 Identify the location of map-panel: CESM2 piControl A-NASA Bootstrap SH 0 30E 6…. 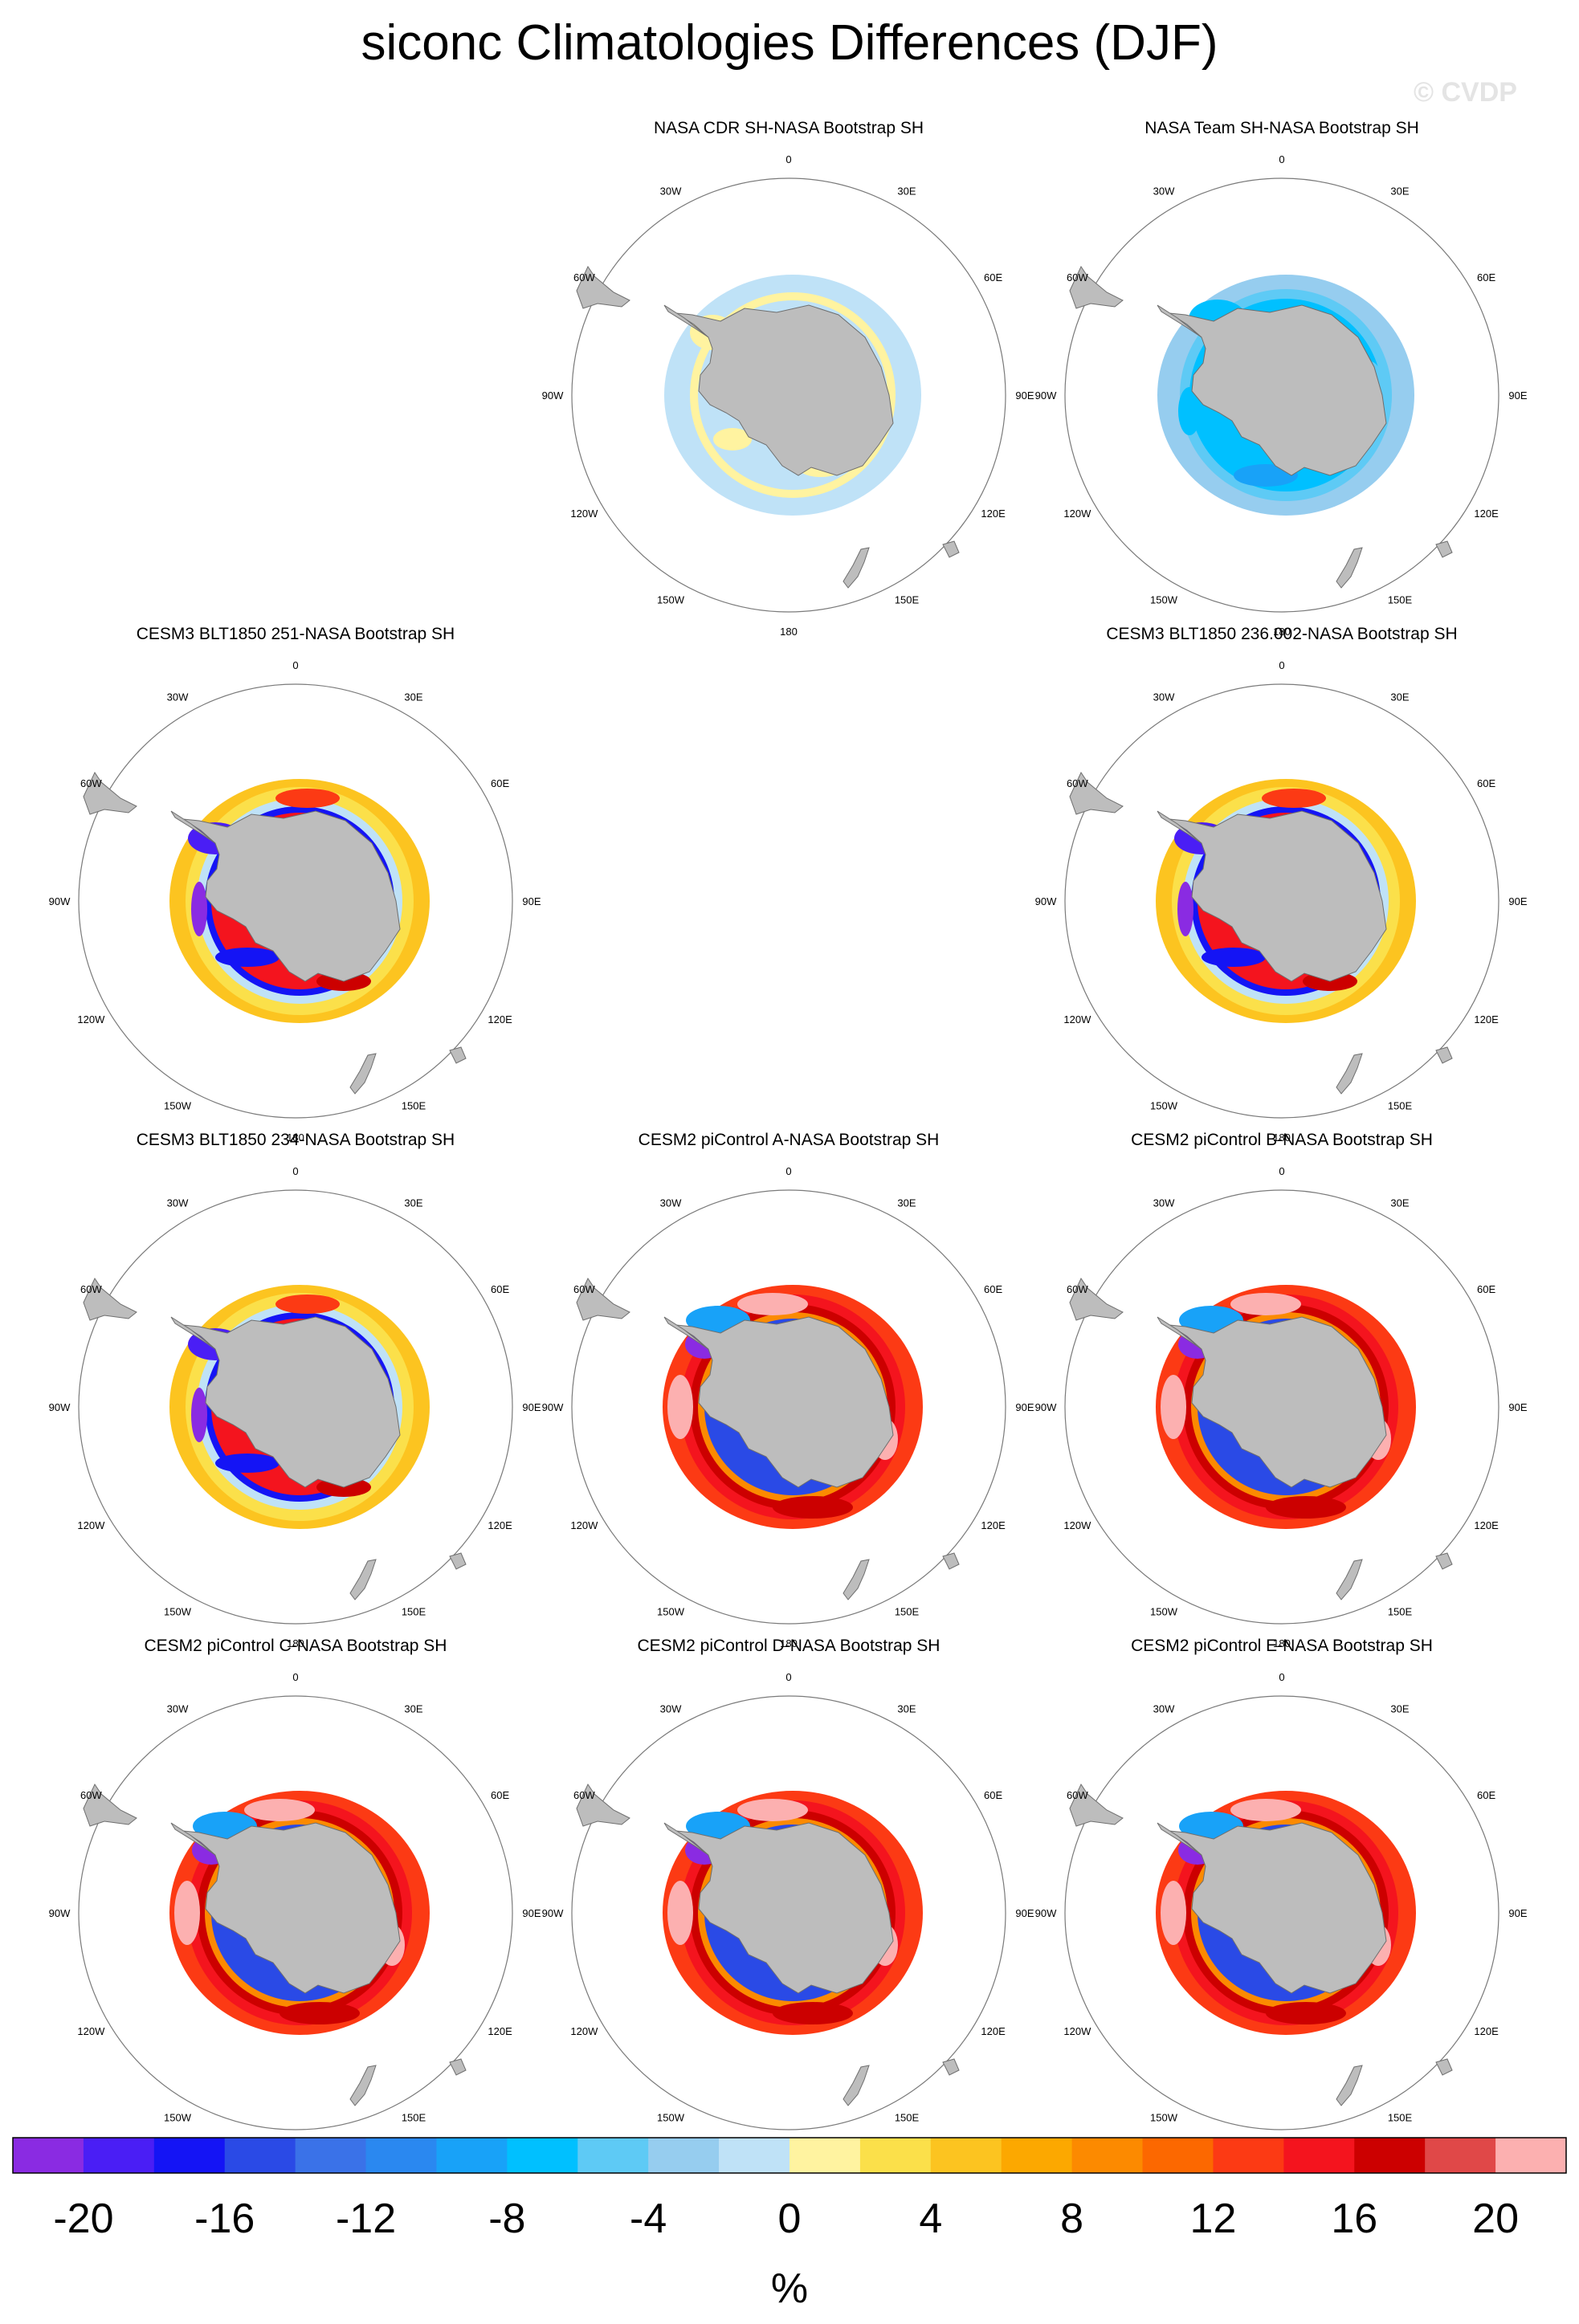
(788, 1390).